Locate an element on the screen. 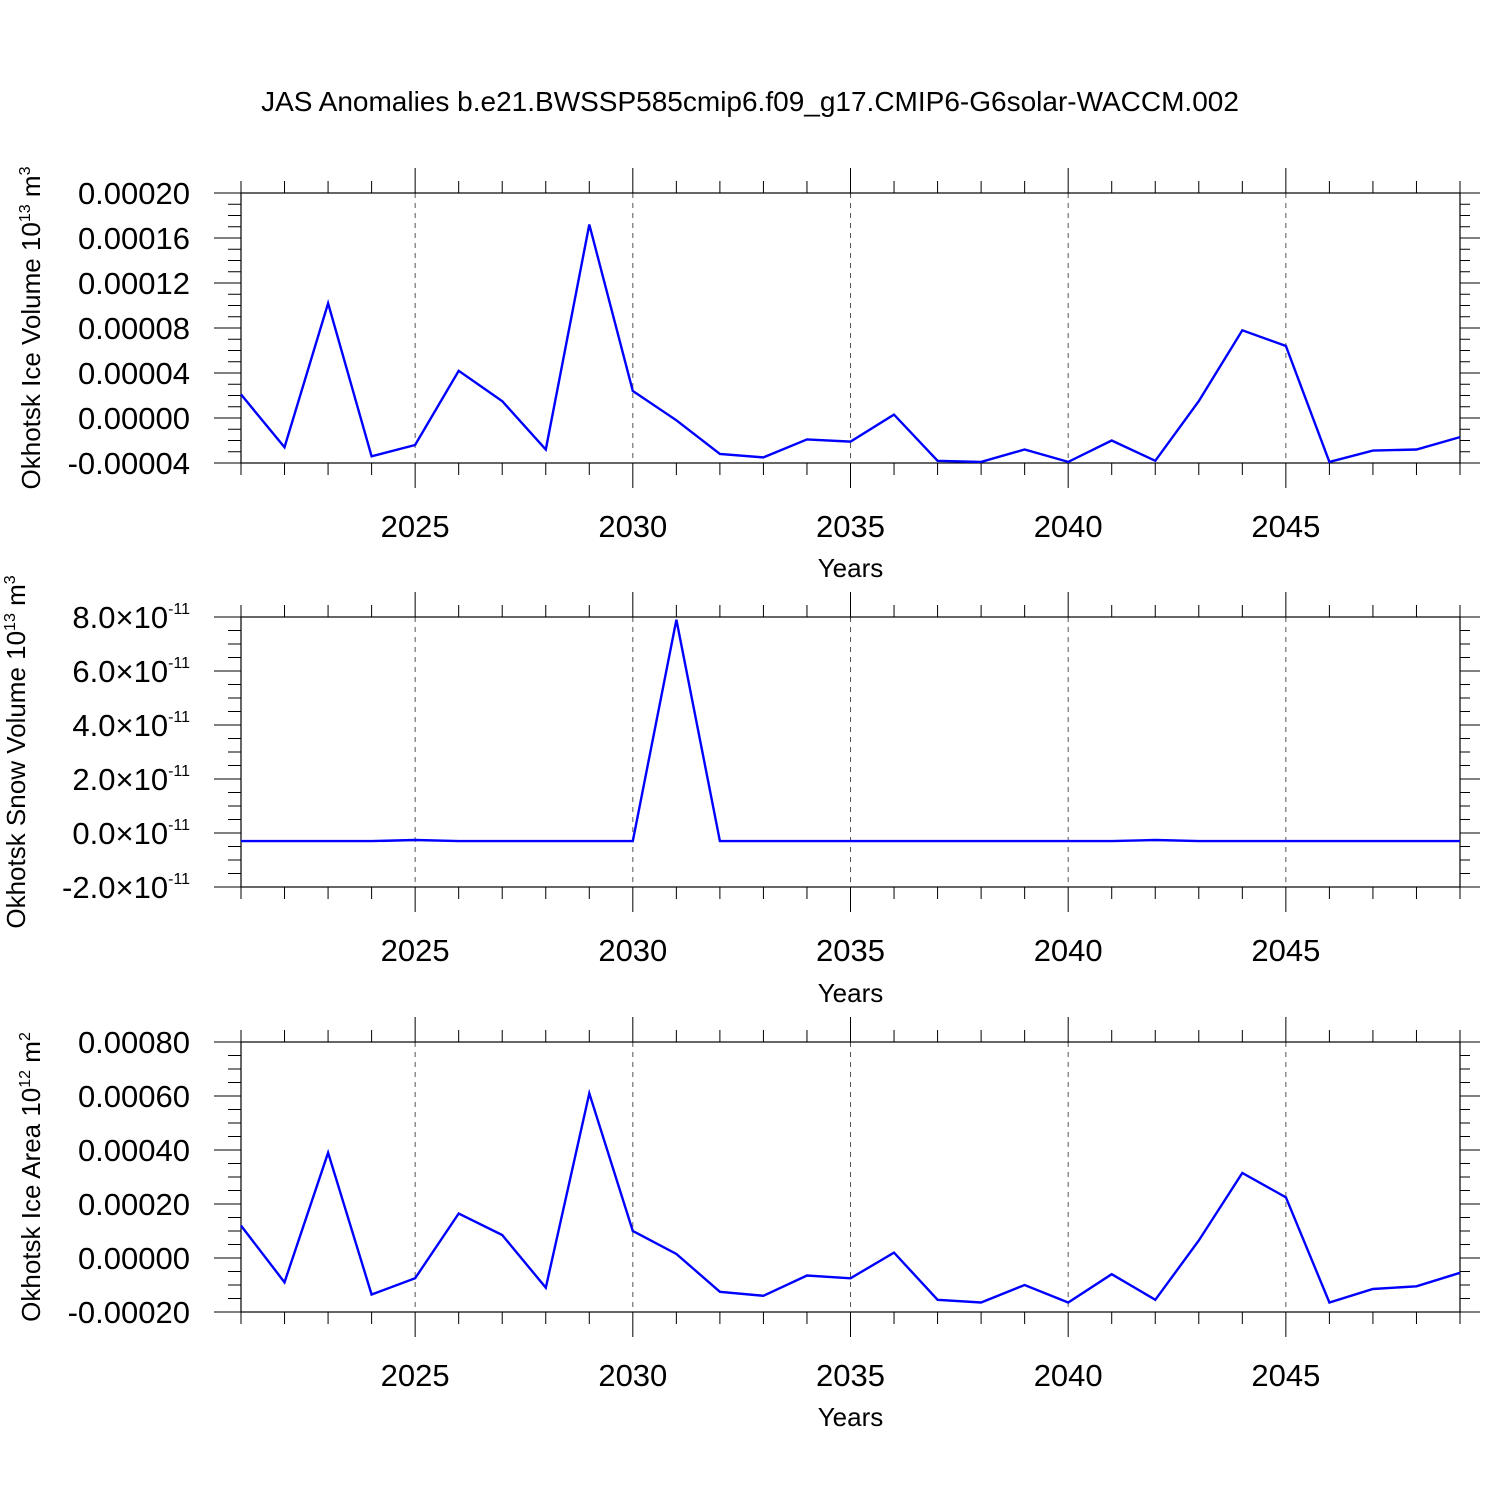 This screenshot has height=1500, width=1500. y-tick-label: -0.00020 is located at coordinates (129, 1312).